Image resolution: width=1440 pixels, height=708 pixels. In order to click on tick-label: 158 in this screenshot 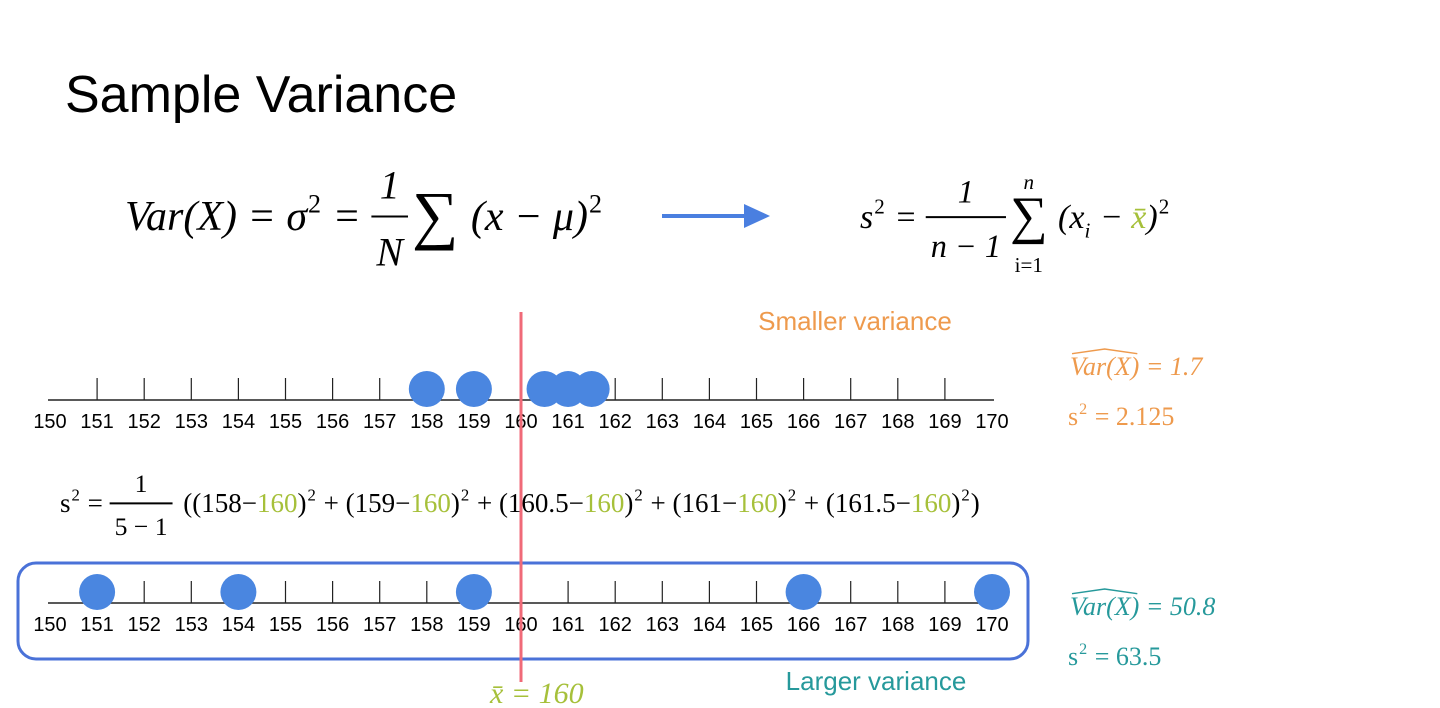, I will do `click(426, 422)`.